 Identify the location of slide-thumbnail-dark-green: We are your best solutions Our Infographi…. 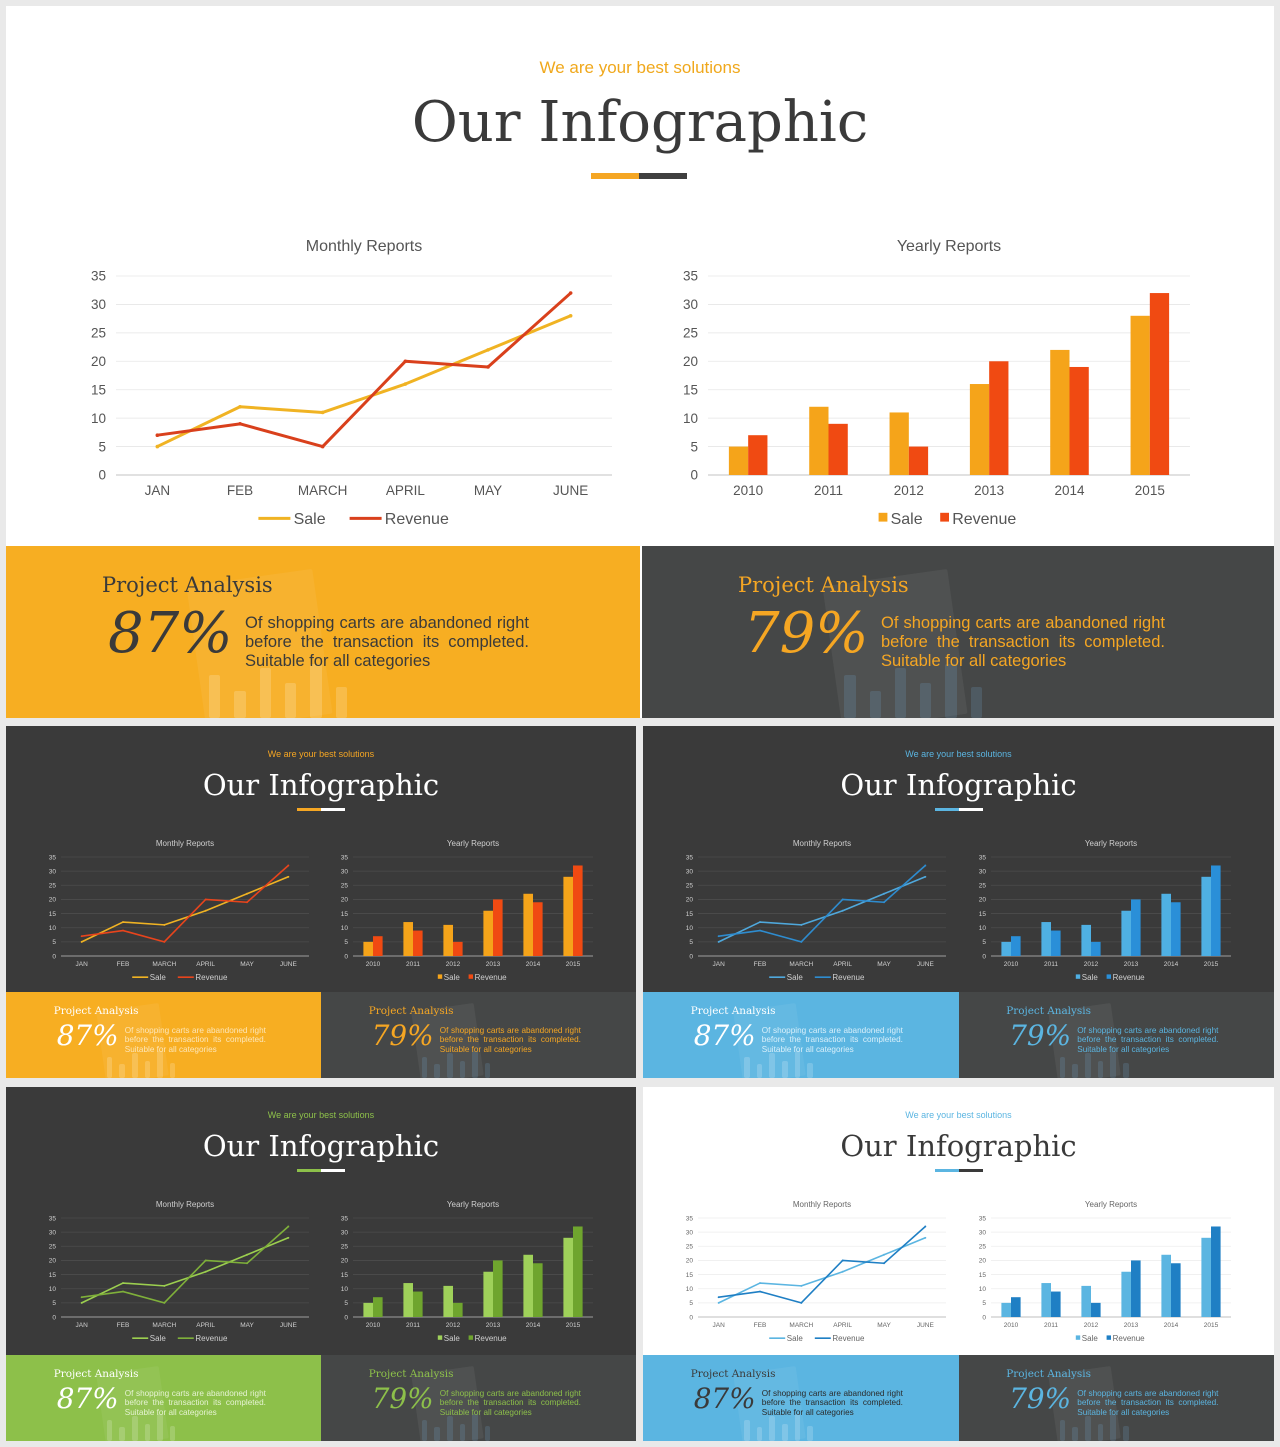
(321, 1264).